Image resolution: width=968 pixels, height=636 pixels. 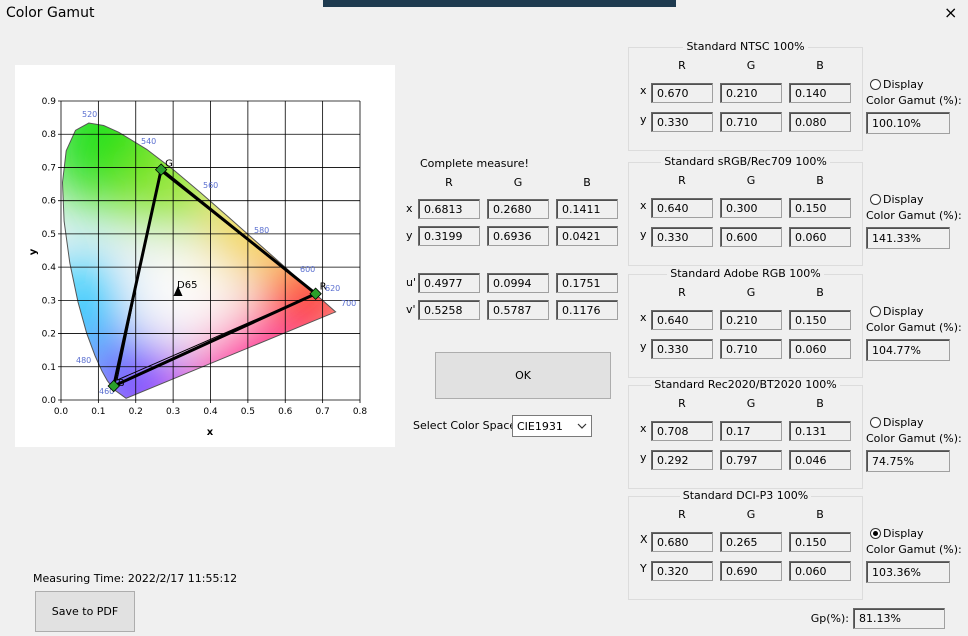 What do you see at coordinates (136, 412) in the screenshot?
I see `x-tick-label: 0.2` at bounding box center [136, 412].